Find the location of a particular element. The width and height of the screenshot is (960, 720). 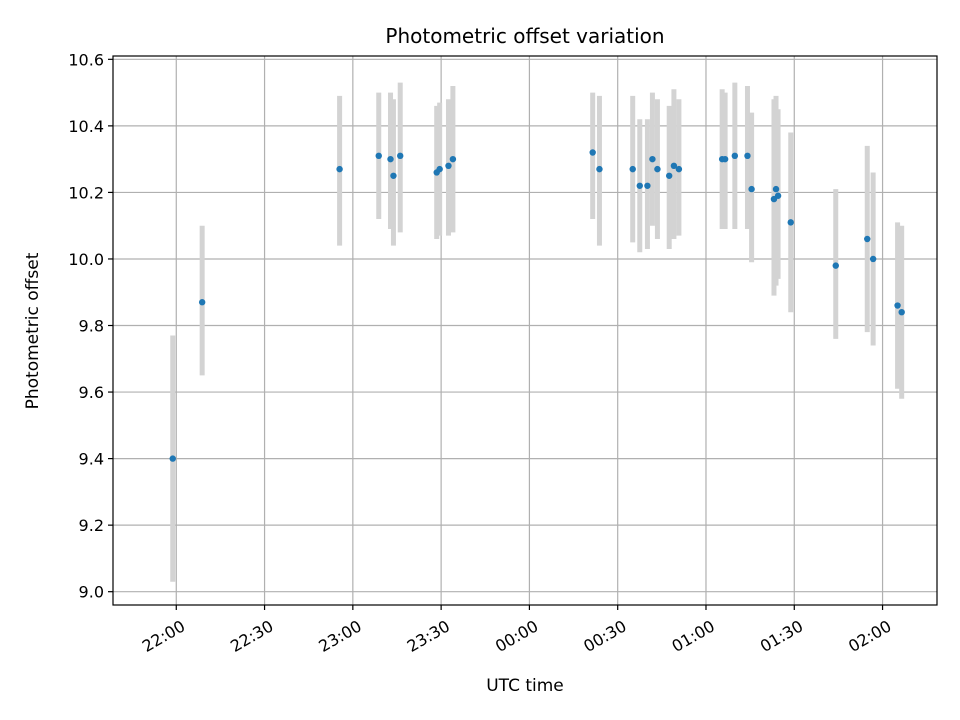

y-axis-label: Photometric offset is located at coordinates (33, 330).